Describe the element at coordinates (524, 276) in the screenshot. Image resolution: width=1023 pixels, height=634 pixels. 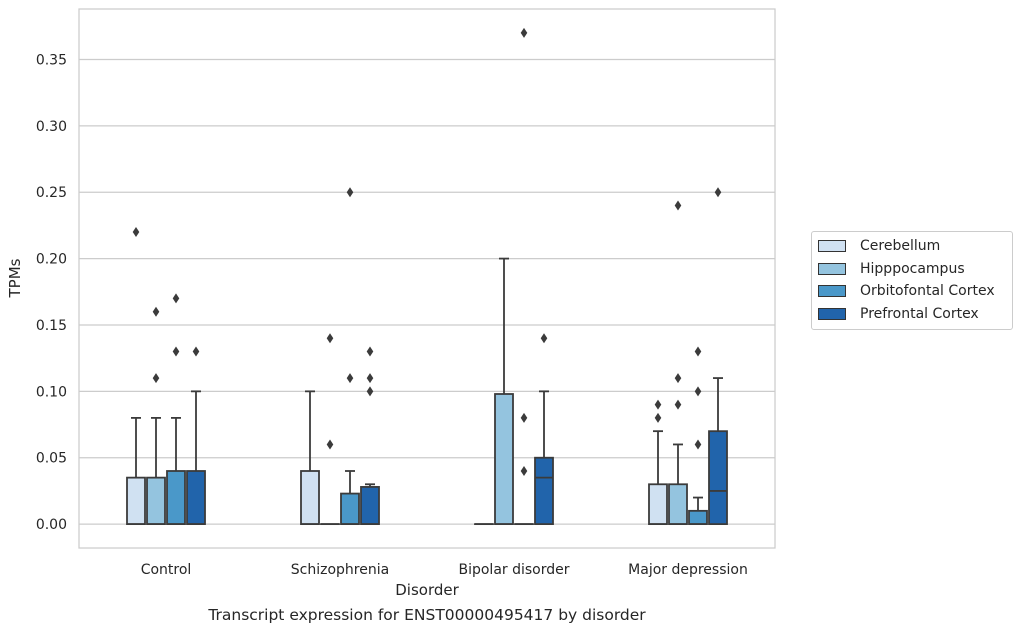
I see `box-orbitofontal-cortex-bipolar-disorder` at that location.